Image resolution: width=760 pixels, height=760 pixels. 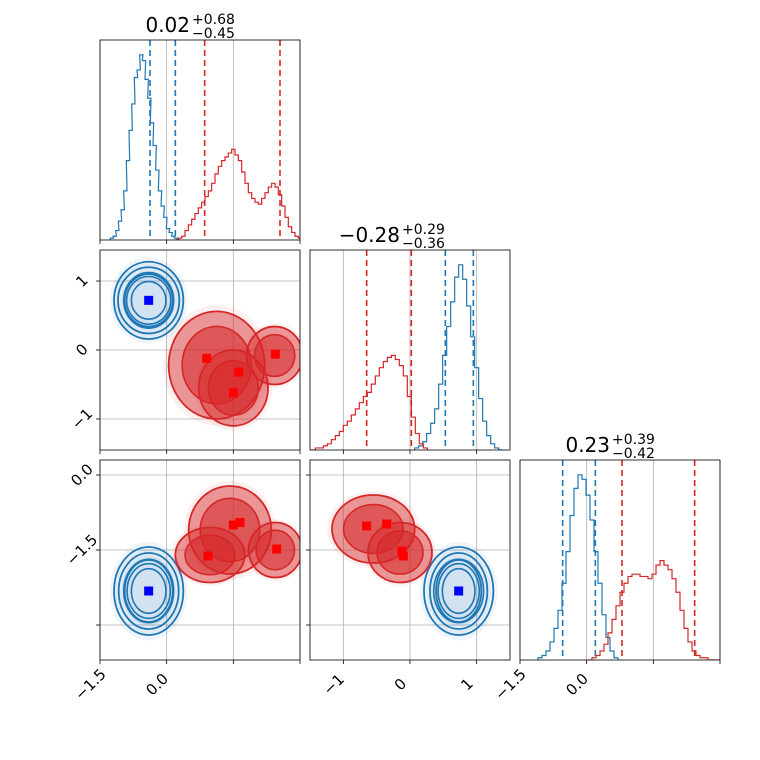 What do you see at coordinates (466, 684) in the screenshot?
I see `x-tick-label: 1` at bounding box center [466, 684].